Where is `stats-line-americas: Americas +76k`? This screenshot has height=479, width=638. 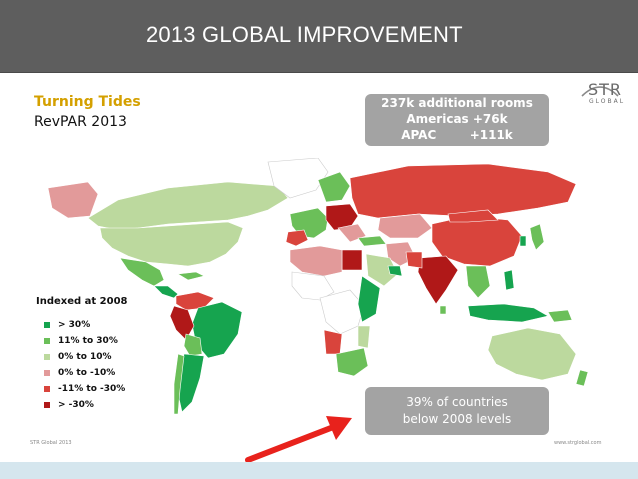 stats-line-americas: Americas +76k is located at coordinates (457, 119).